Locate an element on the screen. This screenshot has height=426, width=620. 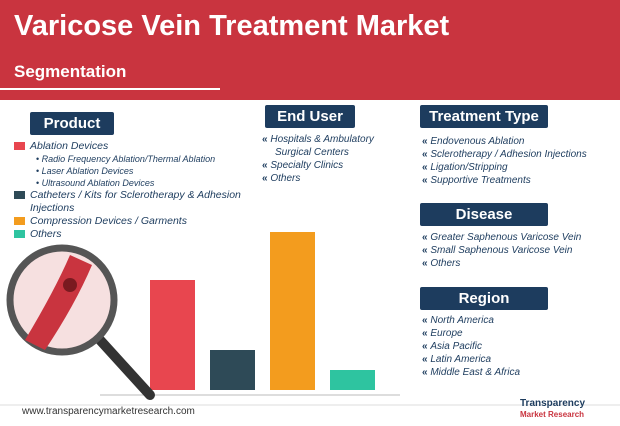
logo-sub: Market Research is located at coordinates (552, 414).